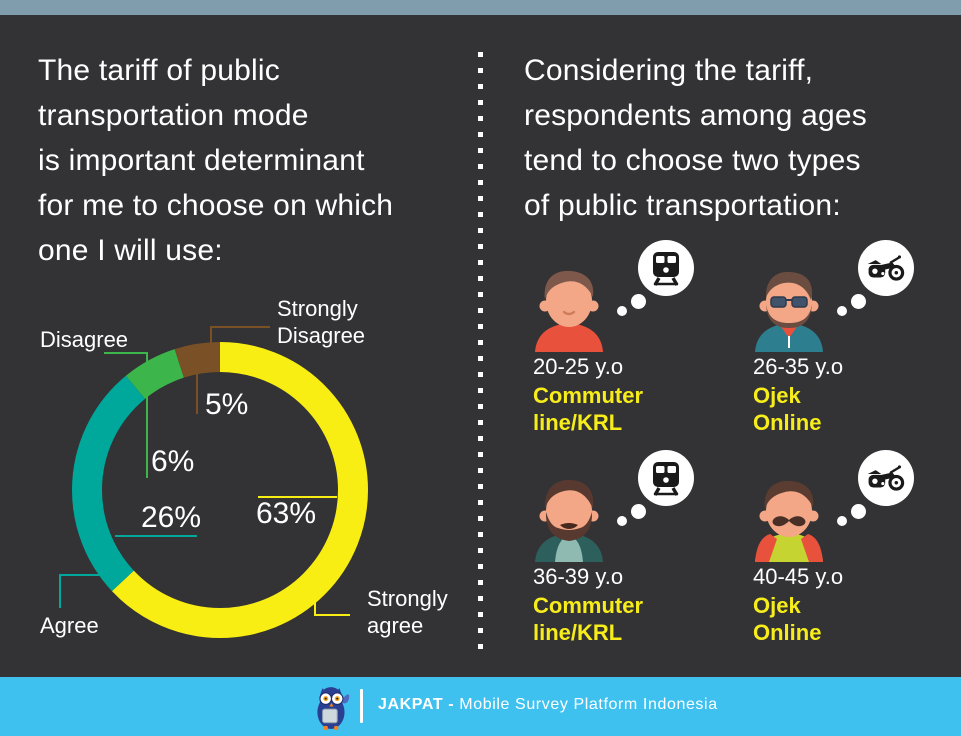 The height and width of the screenshot is (736, 961). I want to click on donut-segment-agree, so click(220, 490).